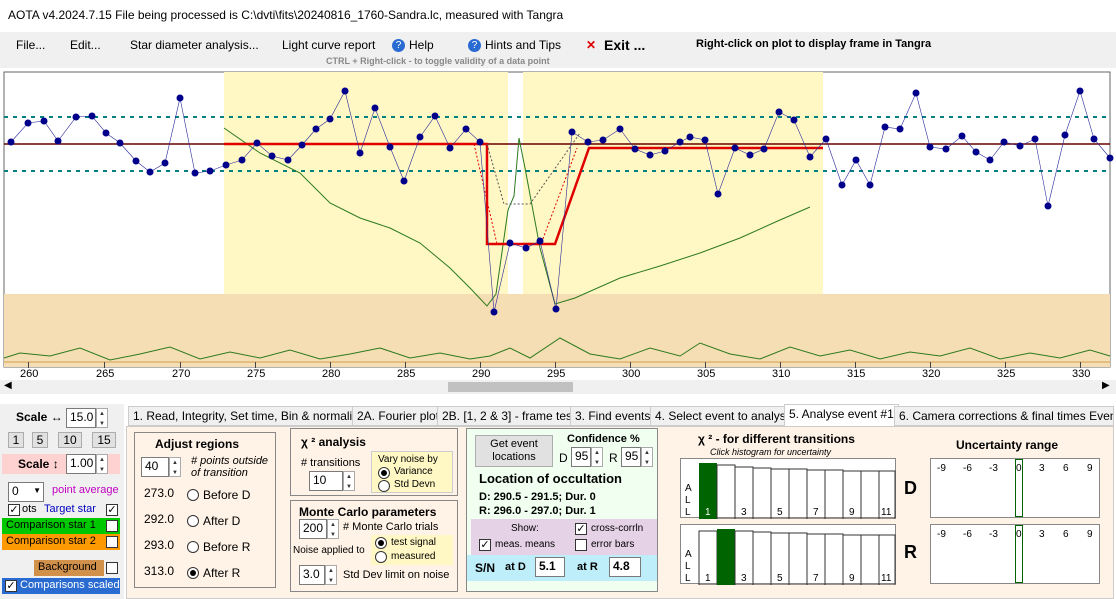  Describe the element at coordinates (329, 45) in the screenshot. I see `menu-light-curve-report: Light curve report` at that location.